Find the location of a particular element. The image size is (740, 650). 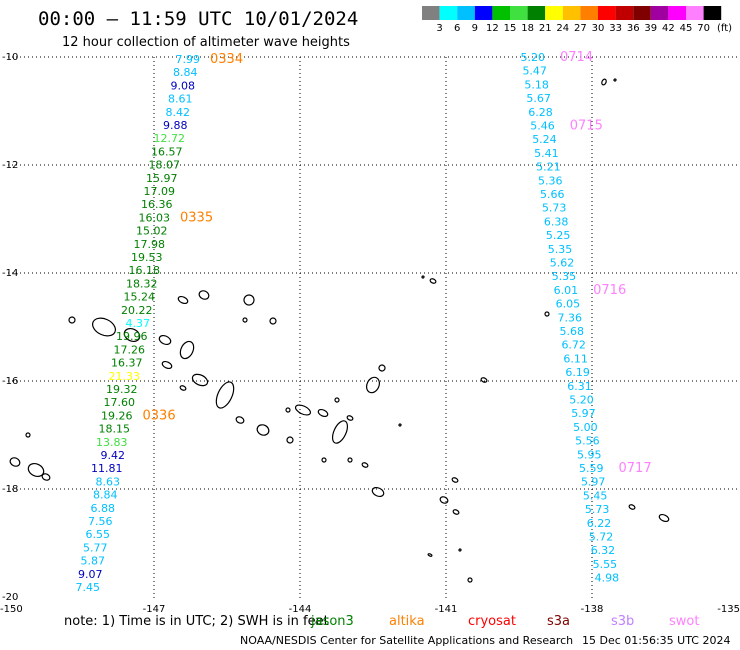

wave-height-value: 8.84 is located at coordinates (185, 72).